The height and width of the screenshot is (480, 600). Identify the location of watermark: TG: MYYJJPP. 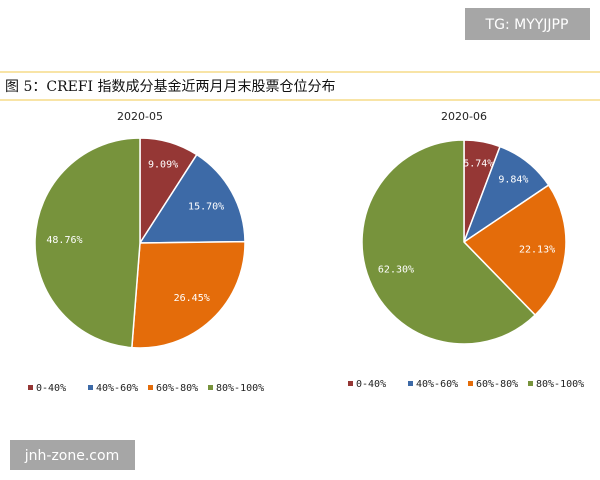
(527, 25).